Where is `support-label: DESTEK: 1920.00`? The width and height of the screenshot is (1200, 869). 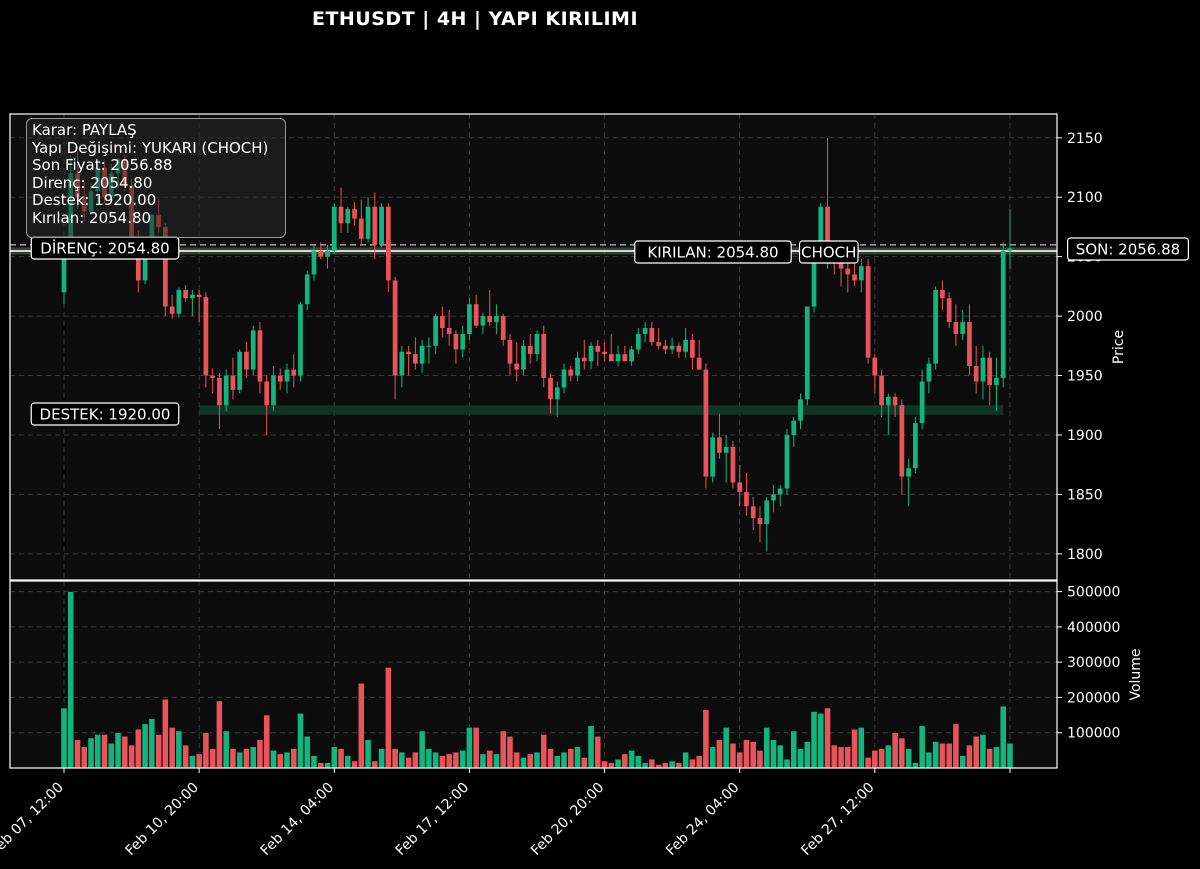
support-label: DESTEK: 1920.00 is located at coordinates (105, 414).